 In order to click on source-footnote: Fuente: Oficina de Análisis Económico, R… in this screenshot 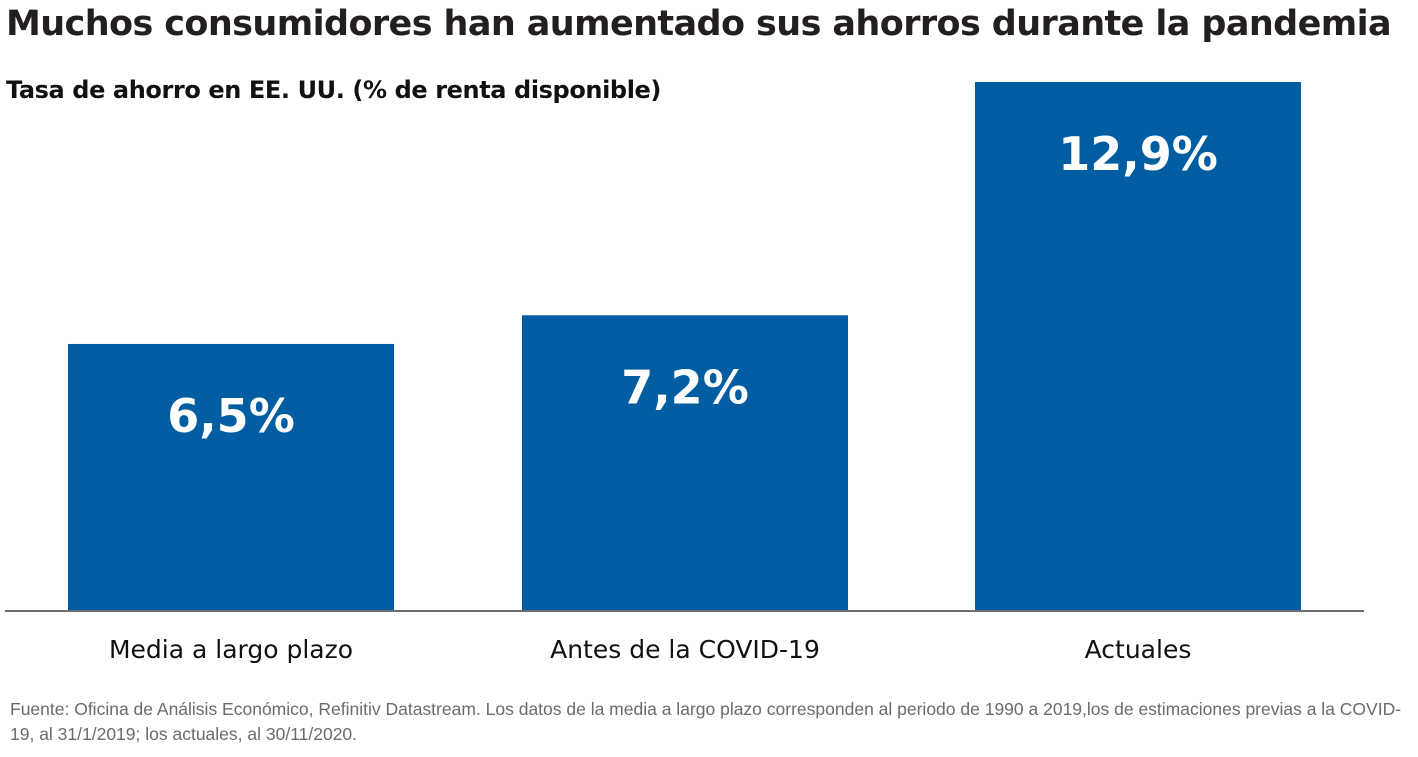, I will do `click(706, 721)`.